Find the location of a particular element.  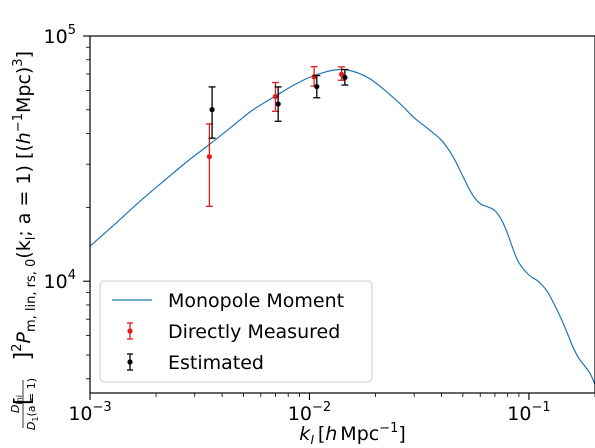

legend-label-estimated: Estimated is located at coordinates (216, 363).